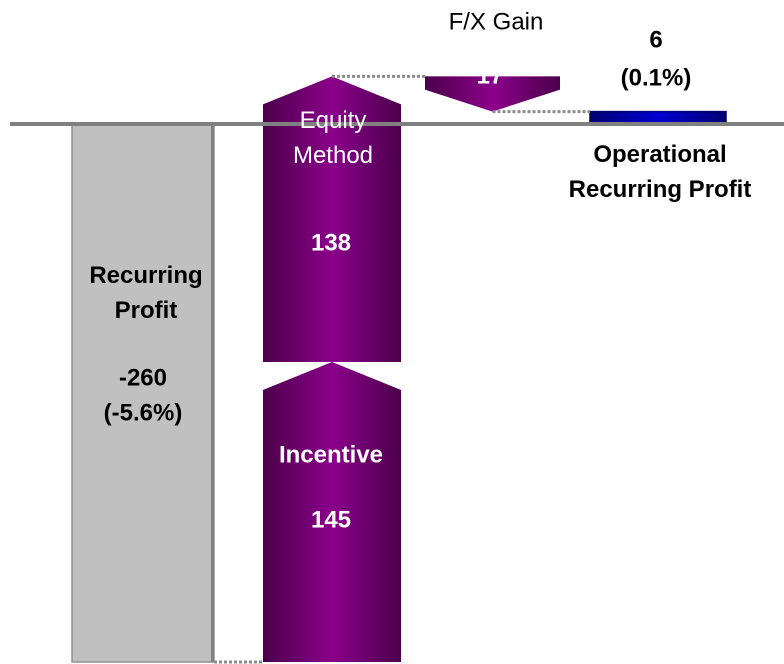  I want to click on category-label: F/X Gain, so click(496, 22).